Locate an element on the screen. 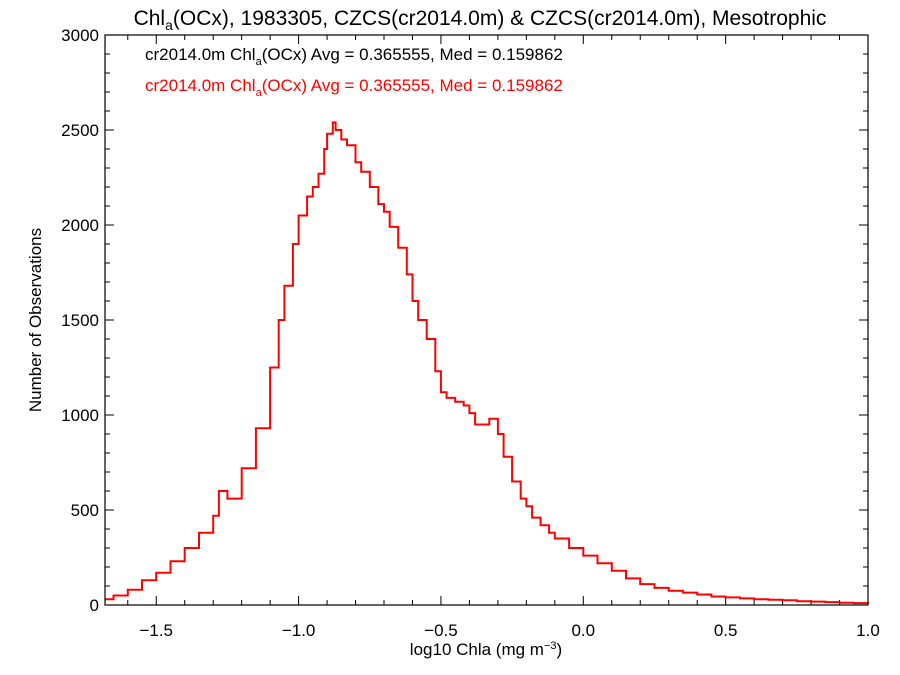  x-axis-label-pre: log10 Chla (mg m is located at coordinates (477, 649).